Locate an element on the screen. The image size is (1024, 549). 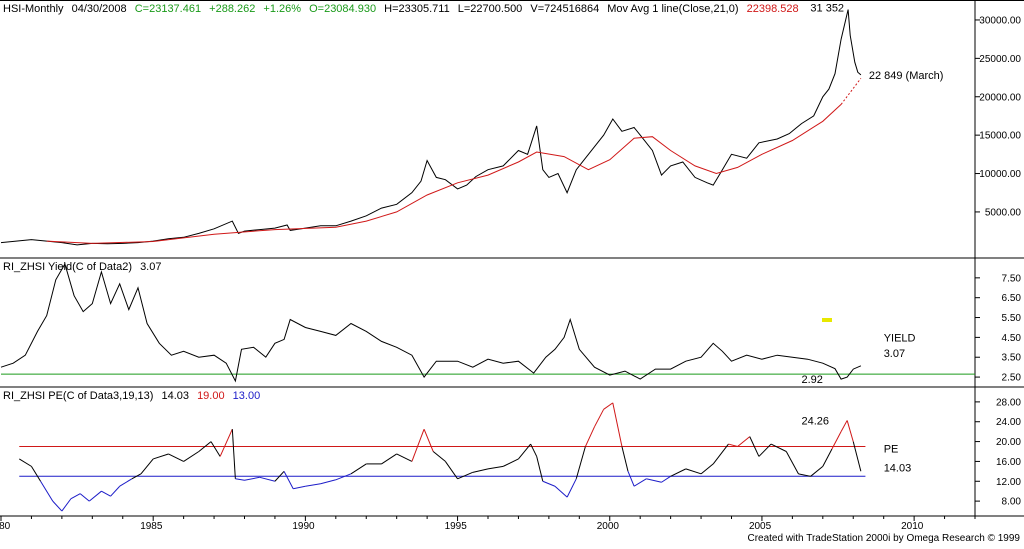
header-volume: V=724516864 is located at coordinates (564, 9).